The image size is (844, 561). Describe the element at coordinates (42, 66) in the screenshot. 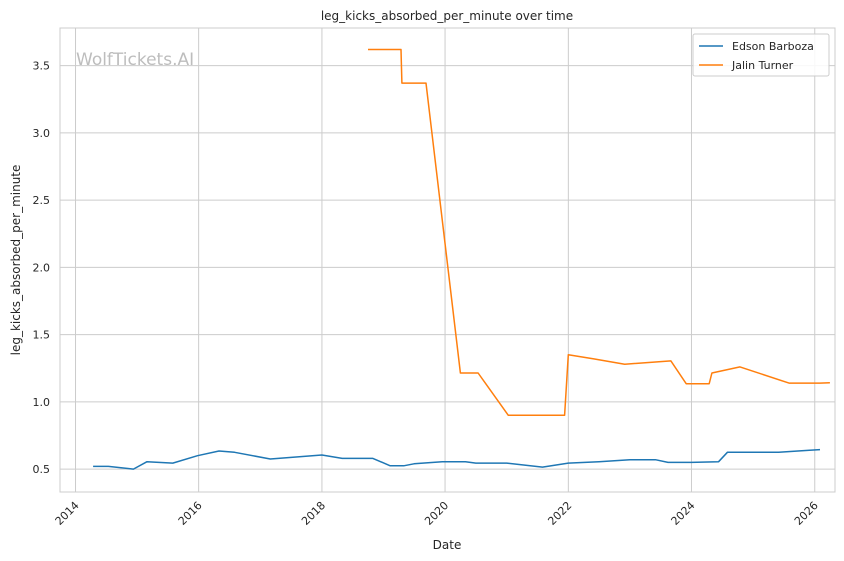

I see `y-tick-label: 3.5` at that location.